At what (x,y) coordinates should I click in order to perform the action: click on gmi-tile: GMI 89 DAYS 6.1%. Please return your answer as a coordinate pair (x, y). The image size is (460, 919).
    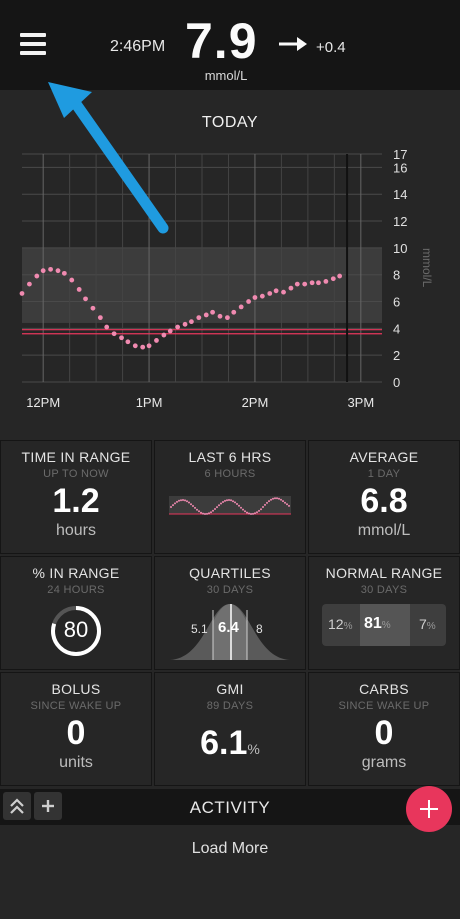
    Looking at the image, I should click on (230, 729).